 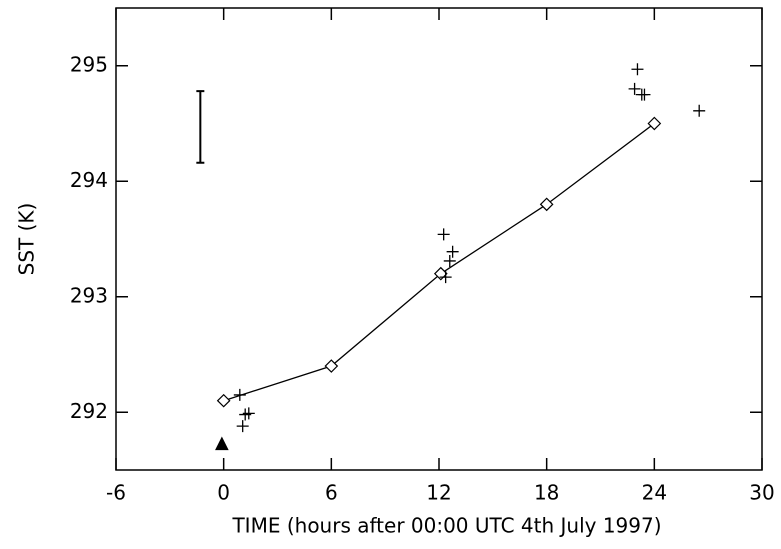 What do you see at coordinates (89, 64) in the screenshot?
I see `y-tick-label: 295` at bounding box center [89, 64].